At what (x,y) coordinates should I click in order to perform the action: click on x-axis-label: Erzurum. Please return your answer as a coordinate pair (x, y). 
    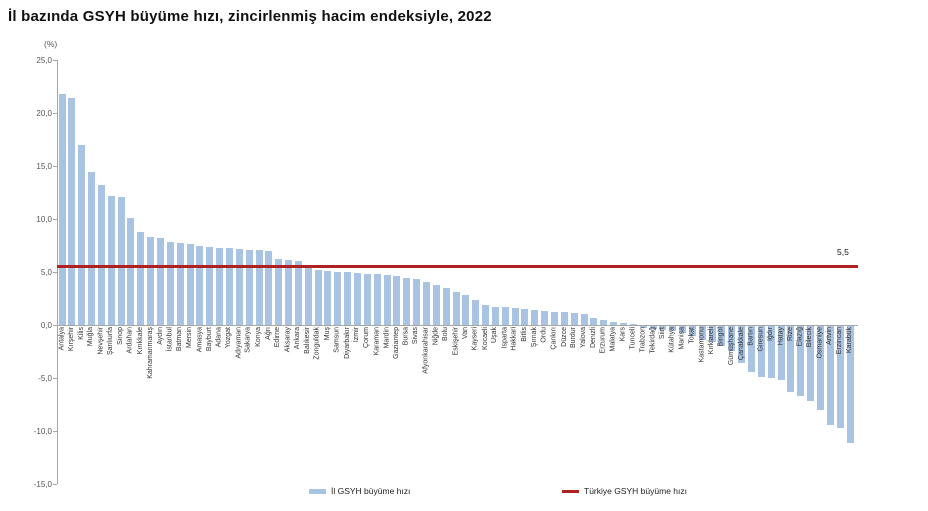
    Looking at the image, I should click on (603, 340).